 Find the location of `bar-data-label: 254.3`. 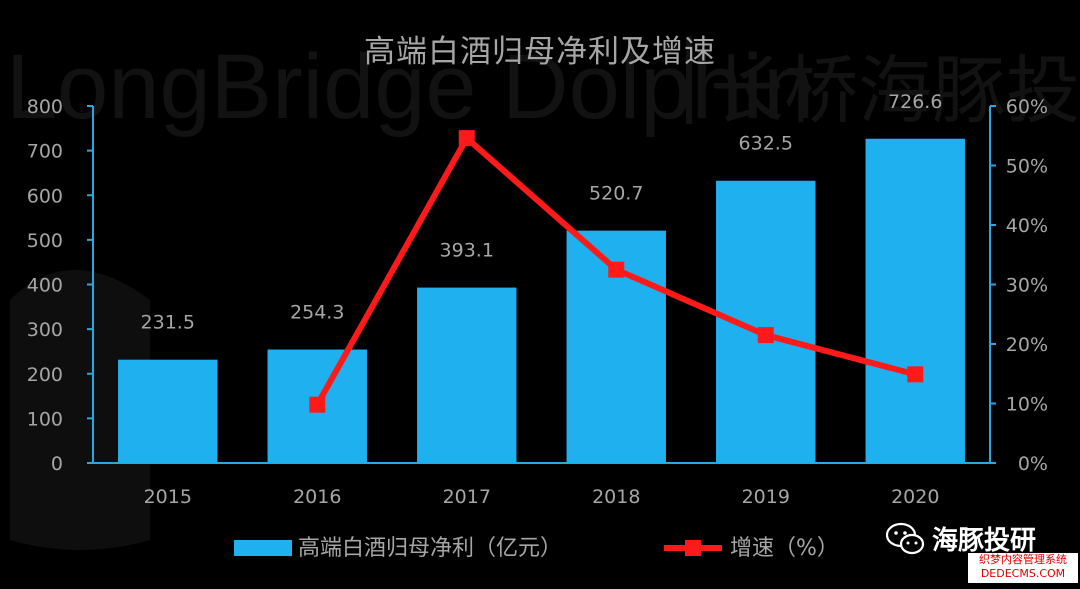

bar-data-label: 254.3 is located at coordinates (317, 313).